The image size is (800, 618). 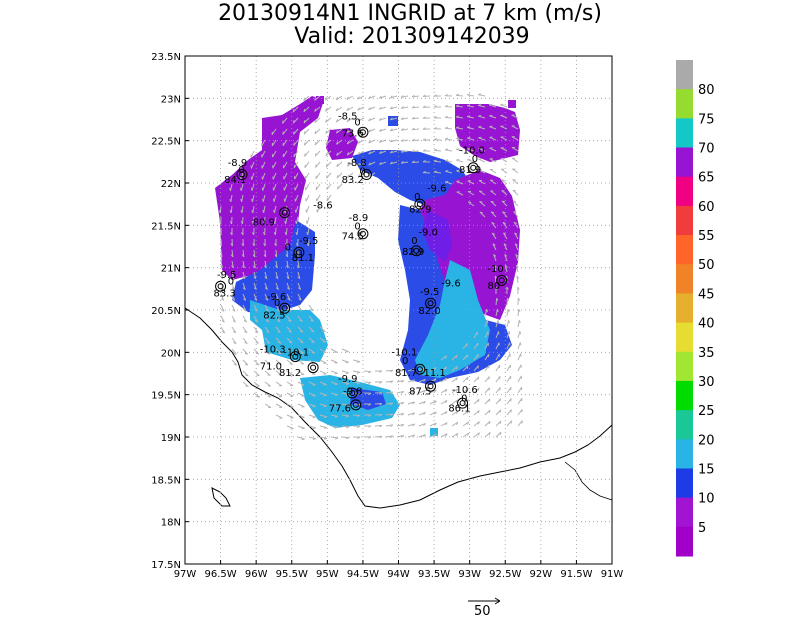 I want to click on lat-tick-label: 22N, so click(x=171, y=184).